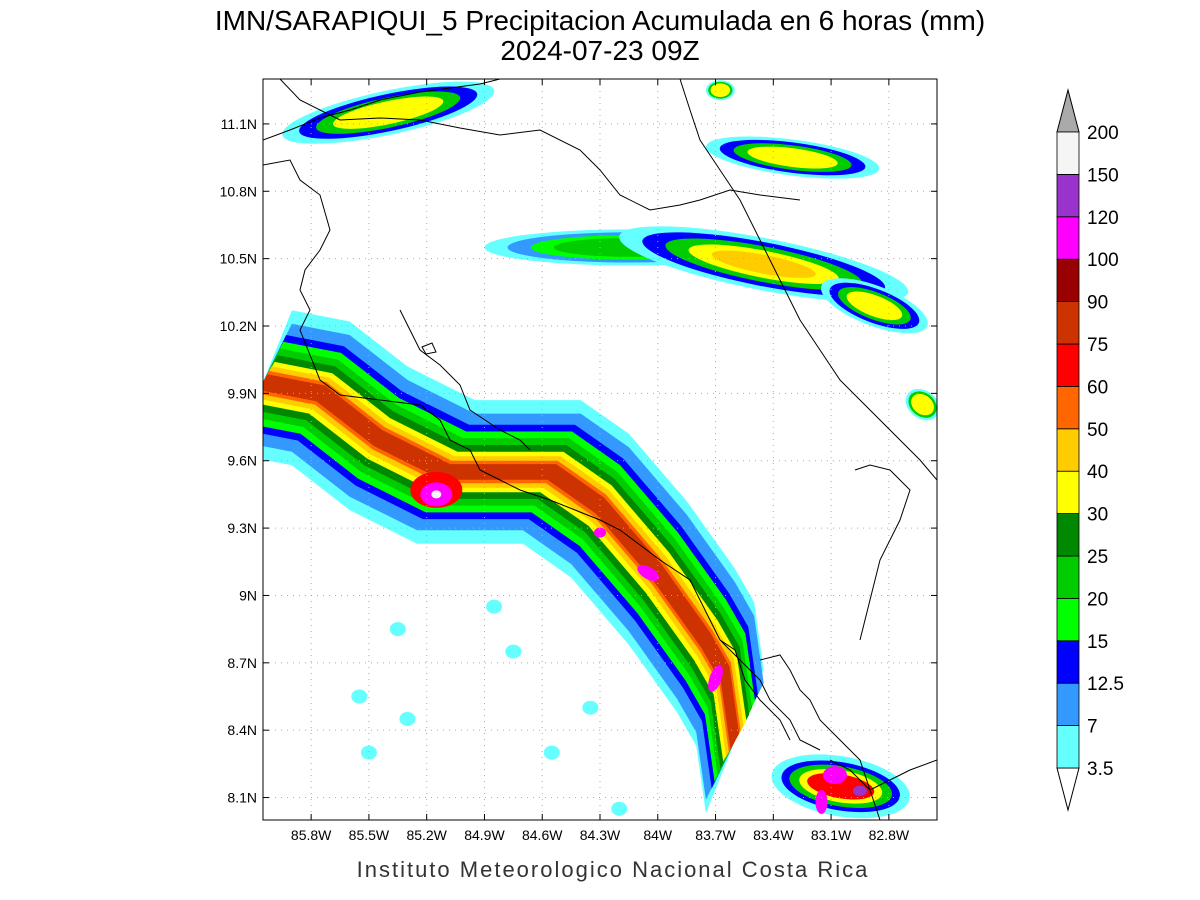 This screenshot has height=900, width=1200. What do you see at coordinates (1097, 472) in the screenshot?
I see `colorbar-level-label: 40` at bounding box center [1097, 472].